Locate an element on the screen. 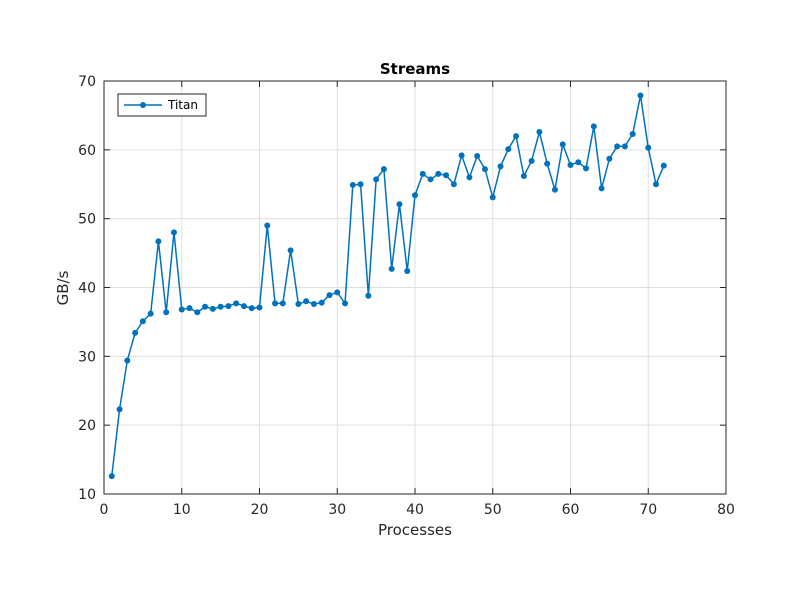 This screenshot has height=597, width=802. x-tick-label: 30 is located at coordinates (337, 510).